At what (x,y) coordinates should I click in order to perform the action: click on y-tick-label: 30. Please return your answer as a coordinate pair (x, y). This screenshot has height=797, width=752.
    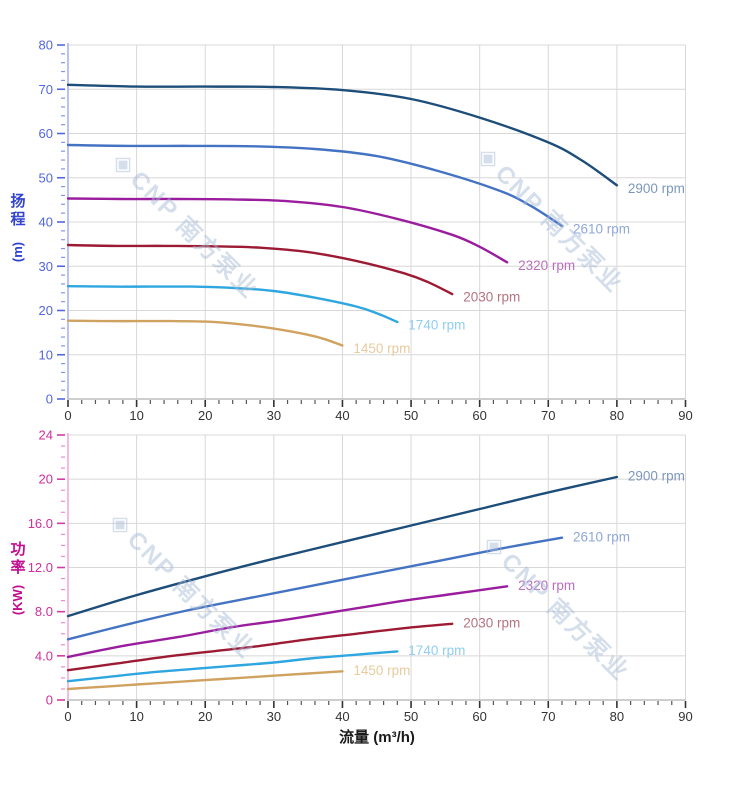
    Looking at the image, I should click on (46, 266).